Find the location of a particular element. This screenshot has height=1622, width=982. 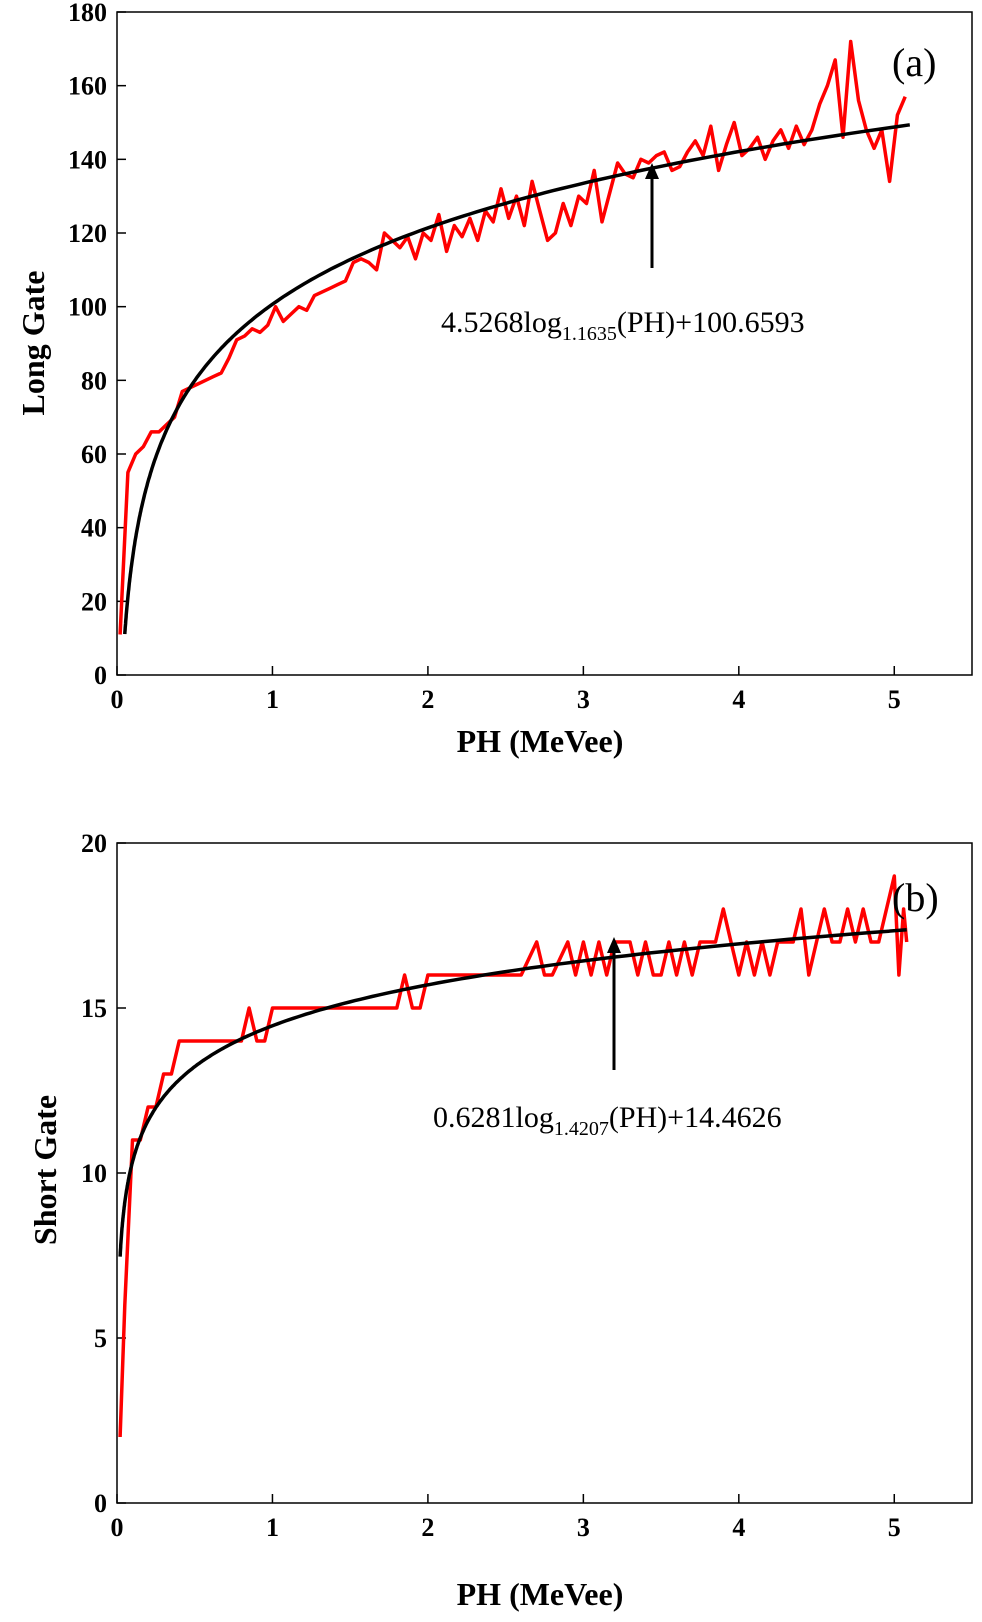

y-tick-label: 60 is located at coordinates (94, 454).